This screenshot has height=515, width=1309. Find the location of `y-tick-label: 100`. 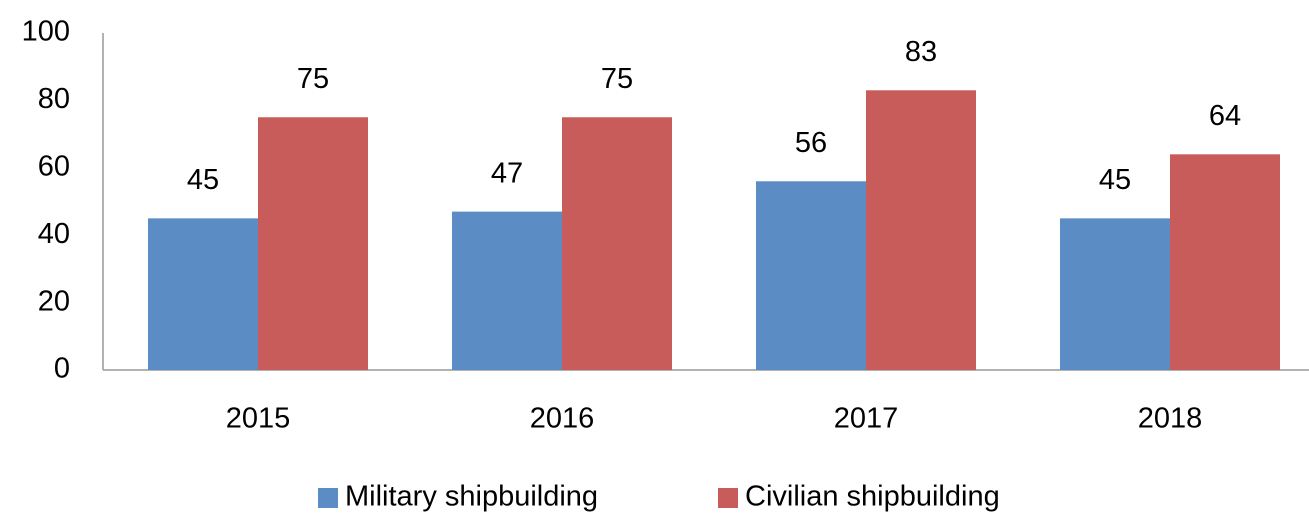

y-tick-label: 100 is located at coordinates (46, 32).